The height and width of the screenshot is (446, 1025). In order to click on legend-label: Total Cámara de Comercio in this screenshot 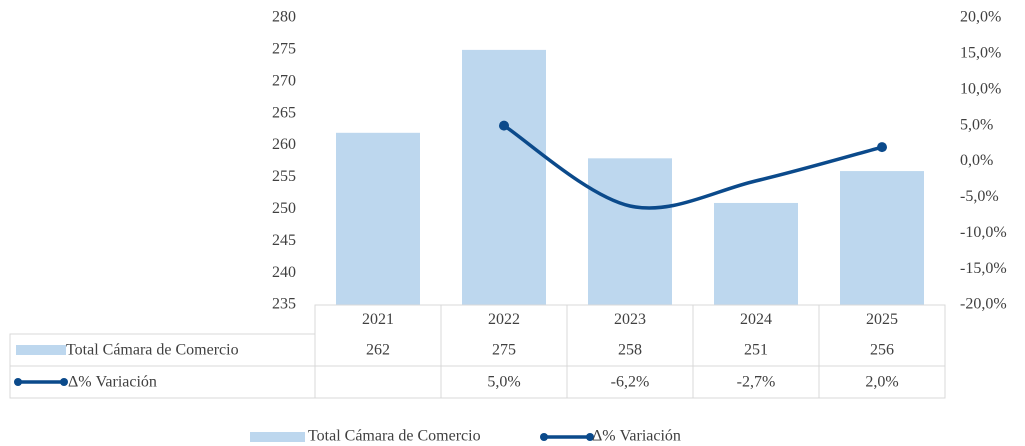, I will do `click(394, 436)`.